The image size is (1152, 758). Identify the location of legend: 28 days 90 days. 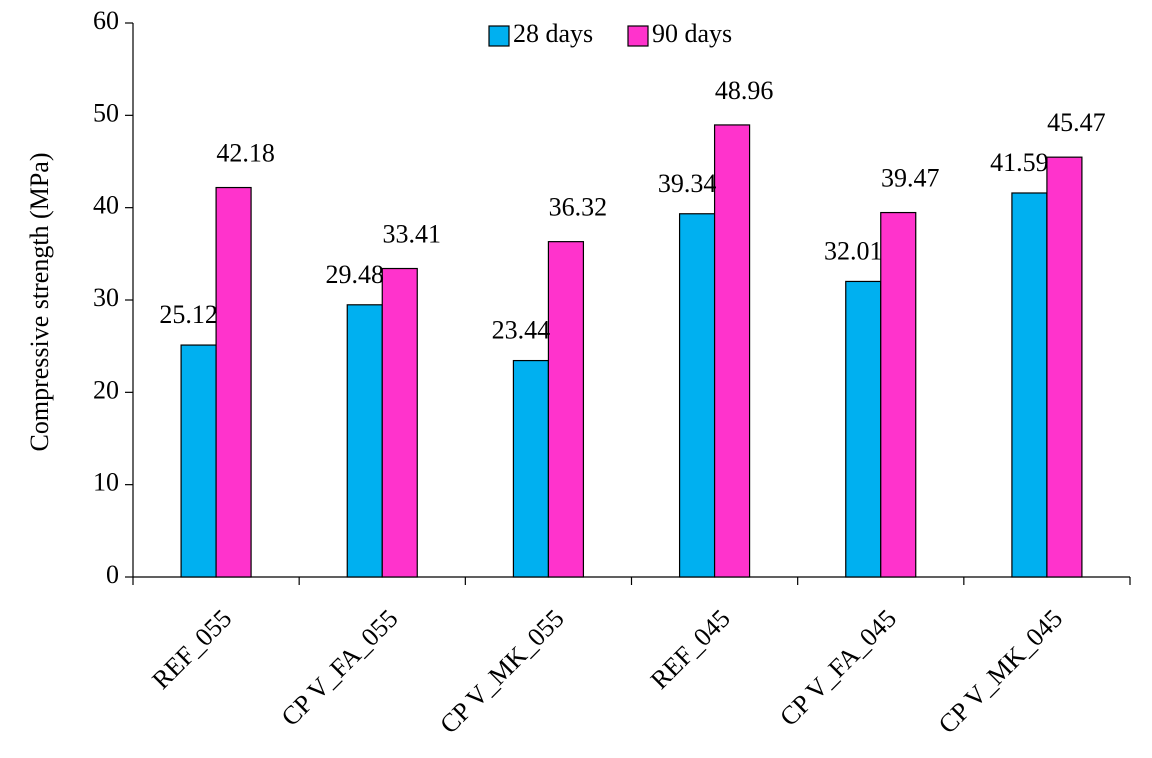
(610, 33).